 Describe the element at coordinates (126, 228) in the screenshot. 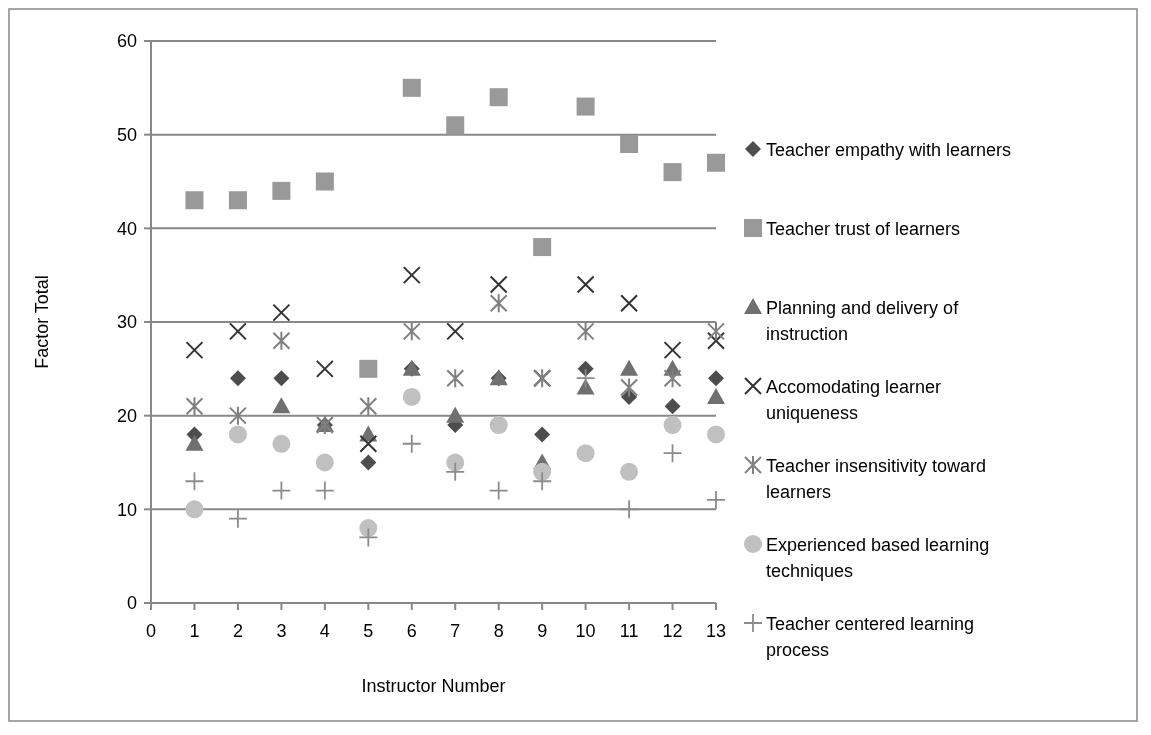

I see `y-tick-label: 40` at that location.